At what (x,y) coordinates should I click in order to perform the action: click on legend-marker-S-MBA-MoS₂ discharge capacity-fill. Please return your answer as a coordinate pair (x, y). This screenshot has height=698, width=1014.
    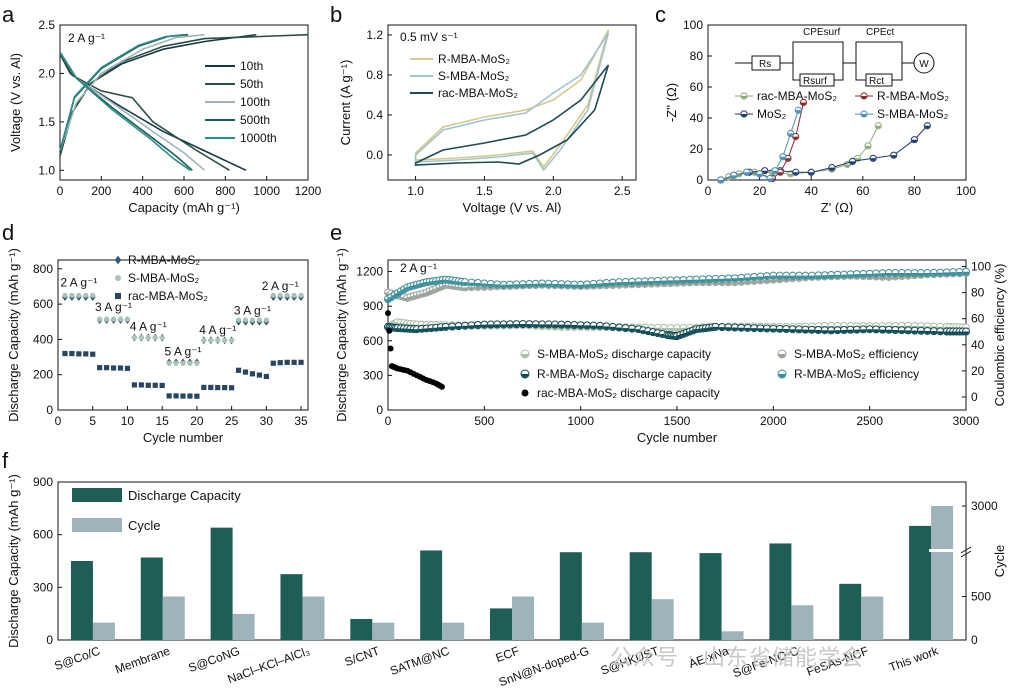
    Looking at the image, I should click on (525, 356).